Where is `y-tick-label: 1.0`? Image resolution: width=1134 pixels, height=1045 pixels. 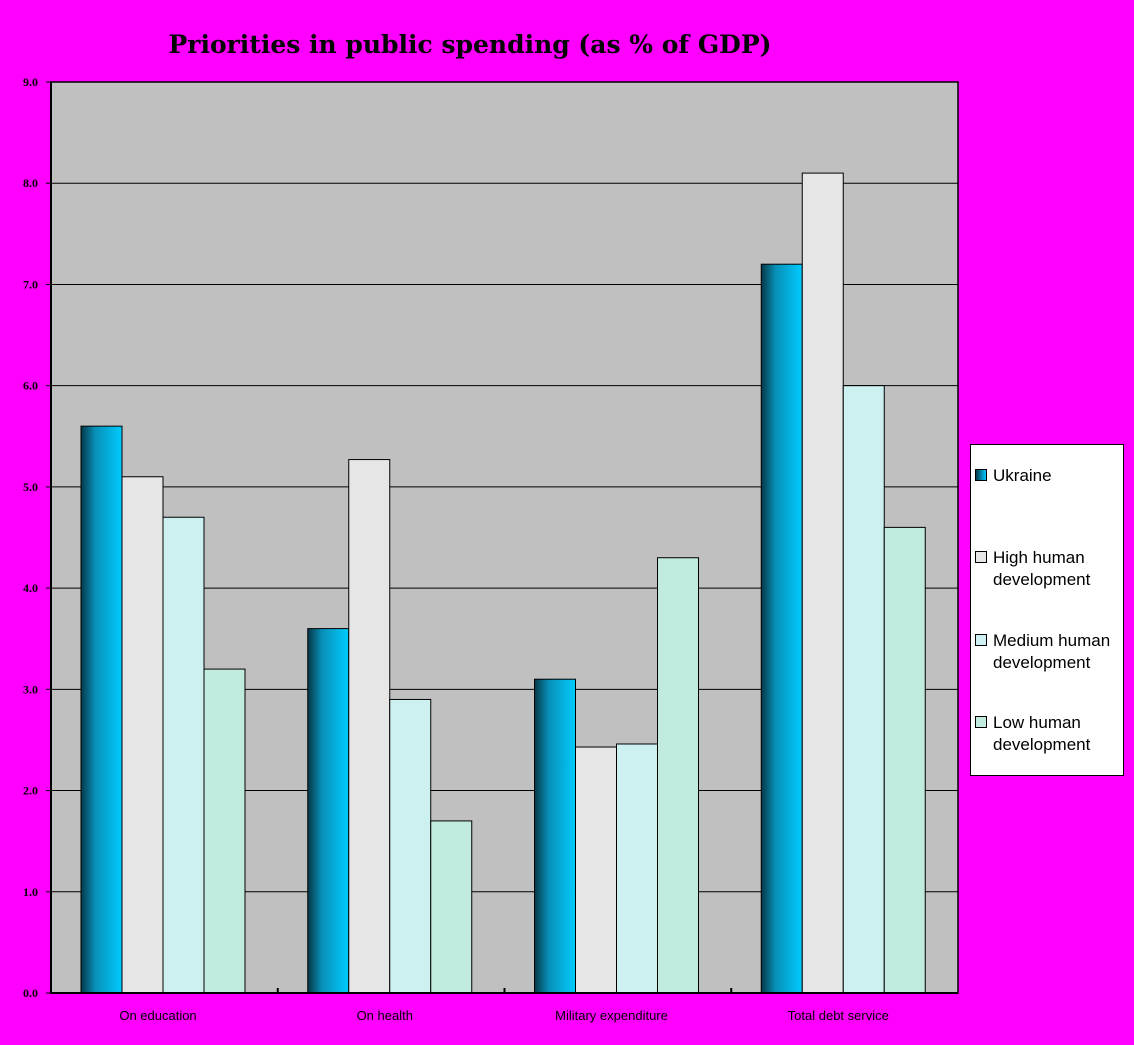 y-tick-label: 1.0 is located at coordinates (30, 892).